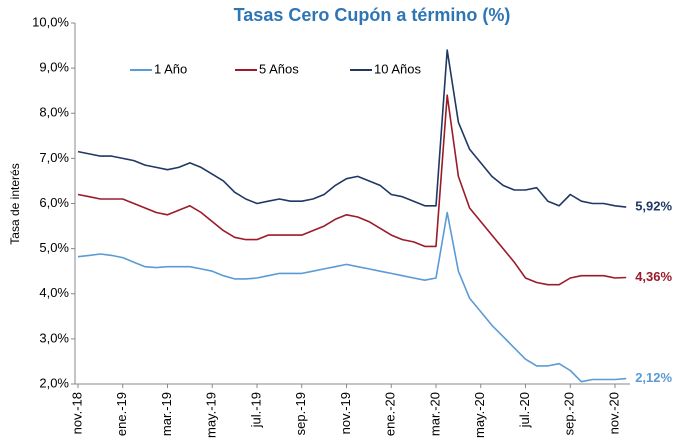 This screenshot has height=442, width=684. What do you see at coordinates (76, 413) in the screenshot?
I see `x-tick-label: nov.-18` at bounding box center [76, 413].